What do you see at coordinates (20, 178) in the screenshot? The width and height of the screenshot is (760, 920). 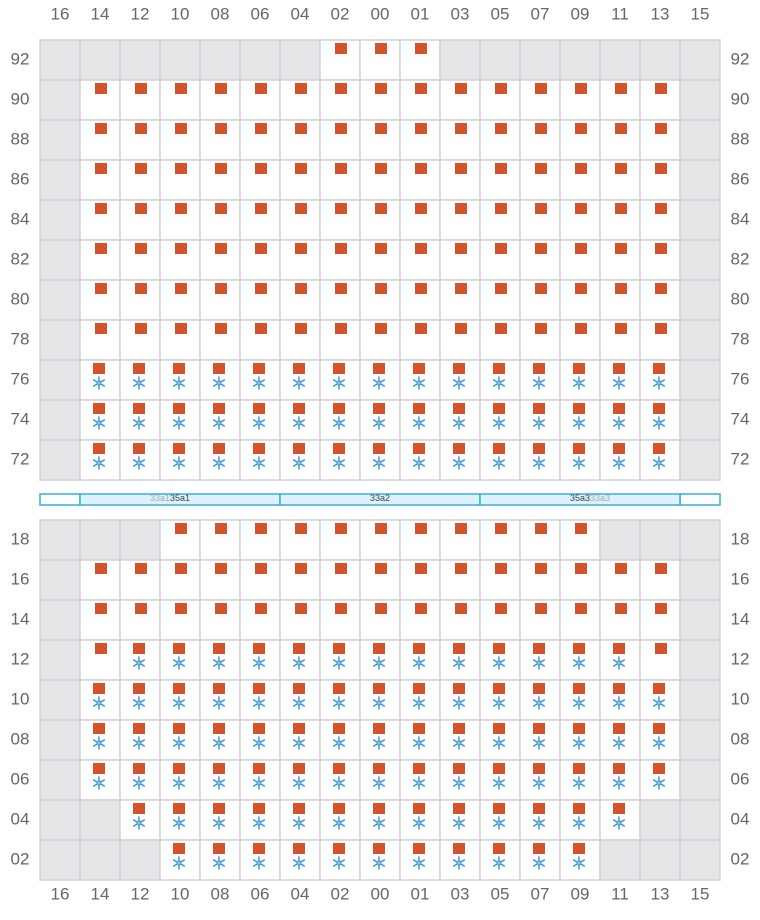 I see `row-label: 86` at bounding box center [20, 178].